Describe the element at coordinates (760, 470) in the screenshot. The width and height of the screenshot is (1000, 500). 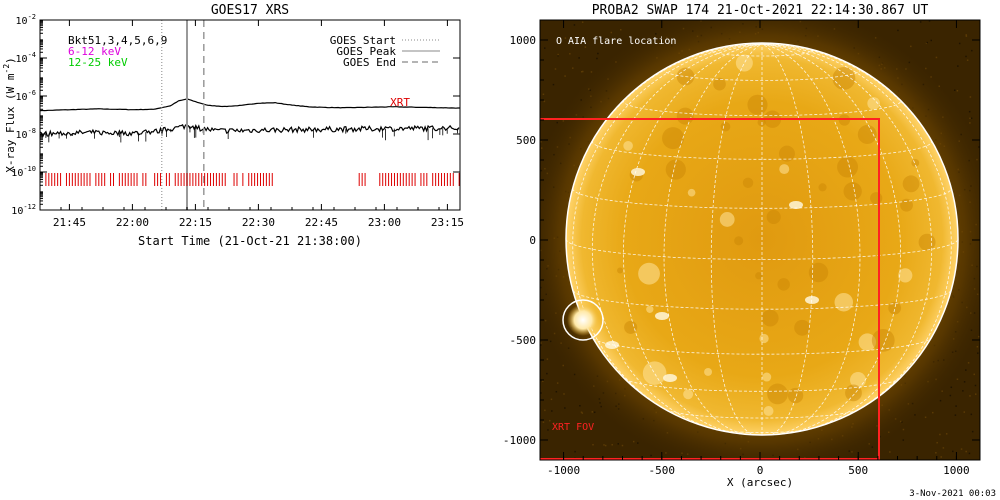
I see `swap-x-tick-label: 0` at that location.